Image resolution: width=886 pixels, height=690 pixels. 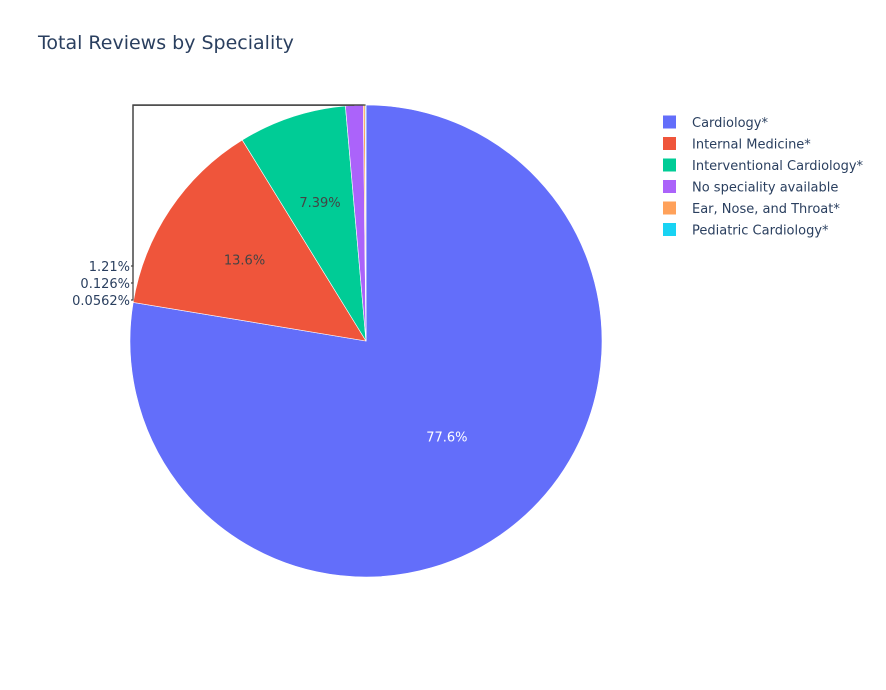 I want to click on legend-label: No speciality available, so click(x=765, y=188).